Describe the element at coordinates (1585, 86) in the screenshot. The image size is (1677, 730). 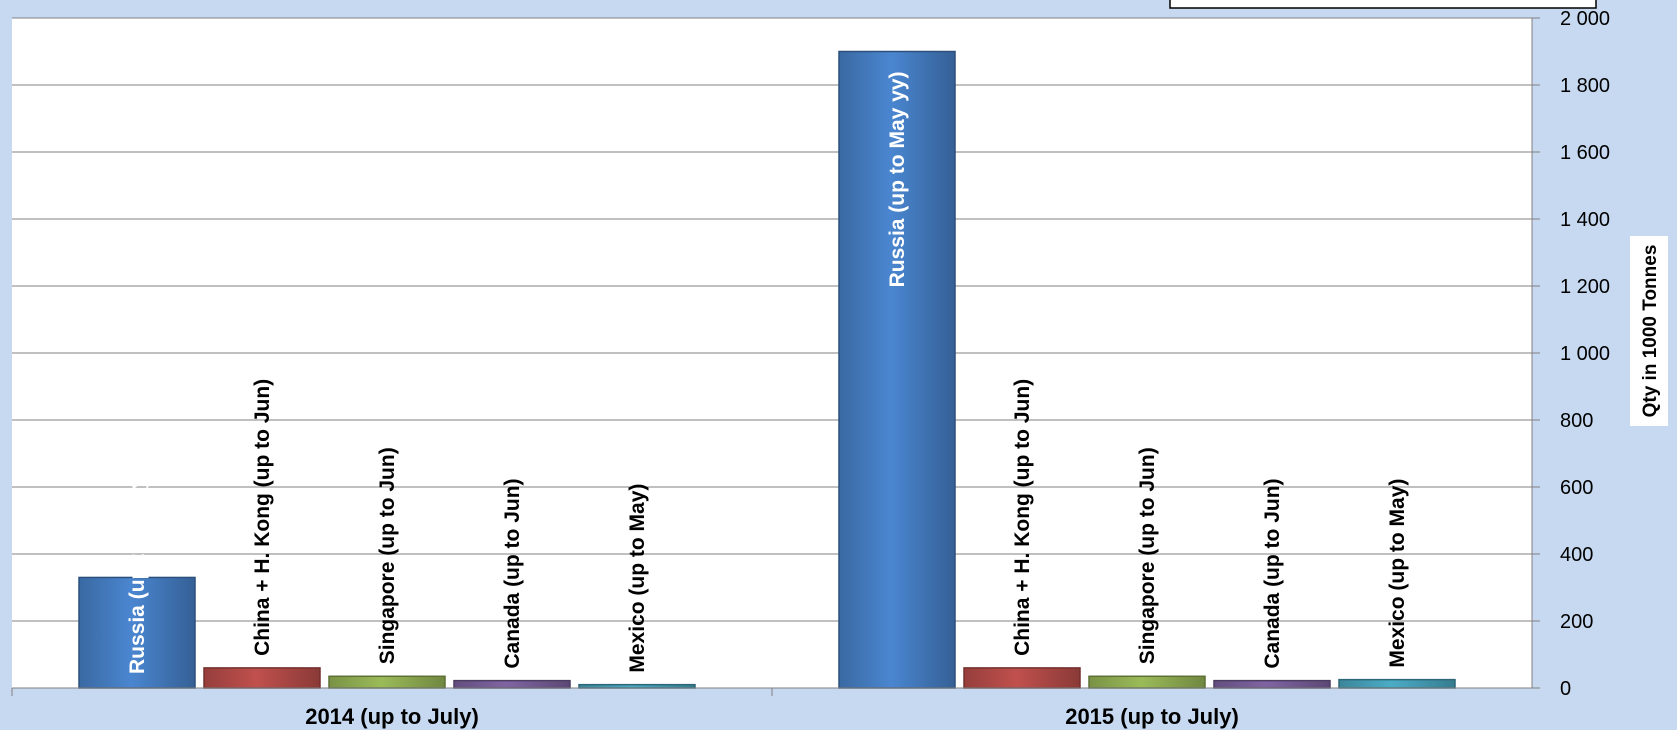
I see `y-tick-label: 1 800` at that location.